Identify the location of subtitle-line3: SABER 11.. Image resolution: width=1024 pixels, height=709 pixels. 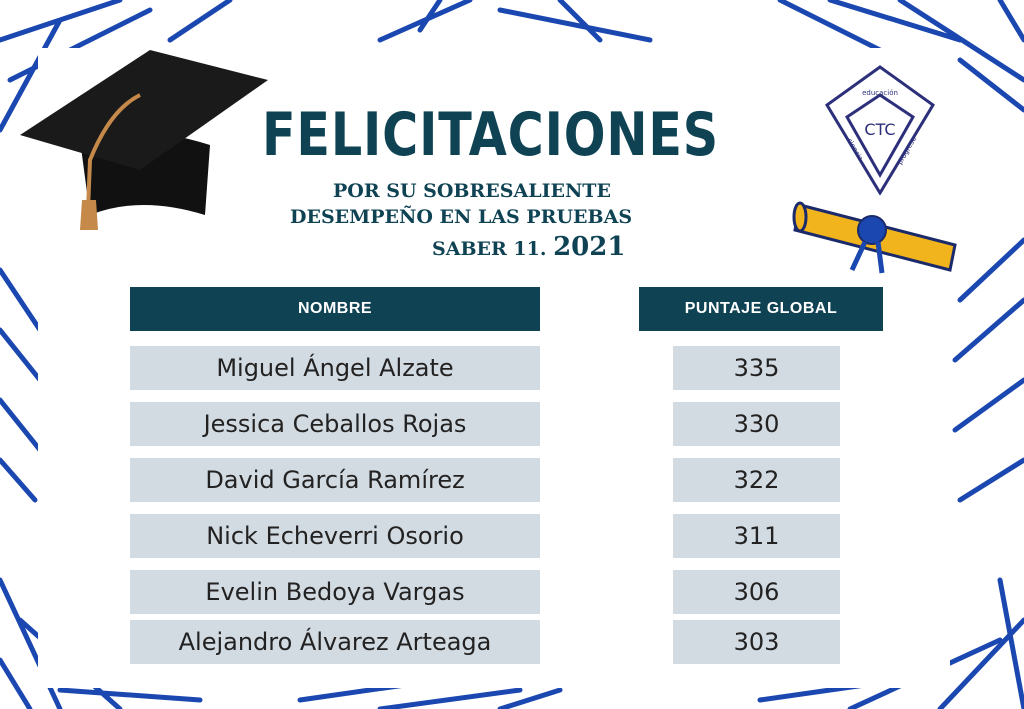
(489, 249).